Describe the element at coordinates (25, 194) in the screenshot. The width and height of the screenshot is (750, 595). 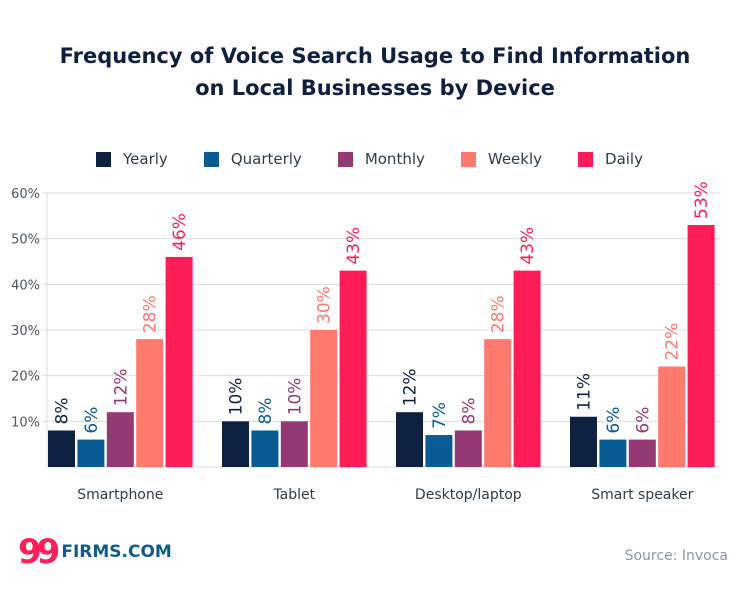
I see `y-tick-label: 60%` at that location.